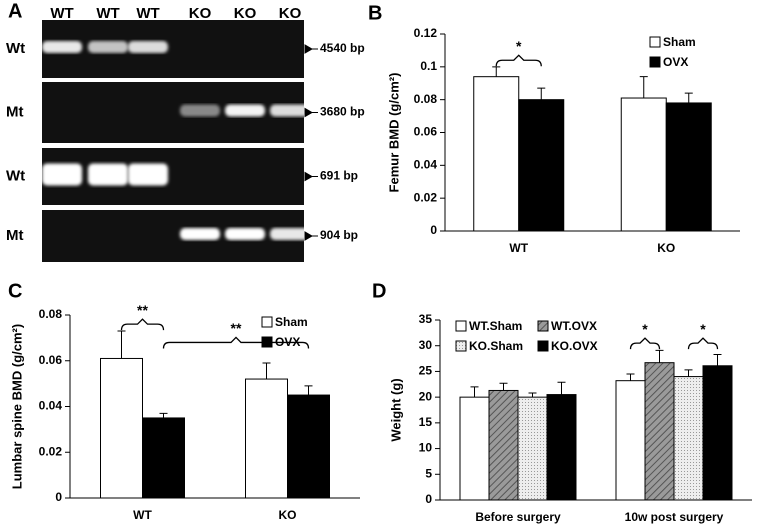 The image size is (764, 528). I want to click on legend-label: WT.OVX, so click(574, 326).